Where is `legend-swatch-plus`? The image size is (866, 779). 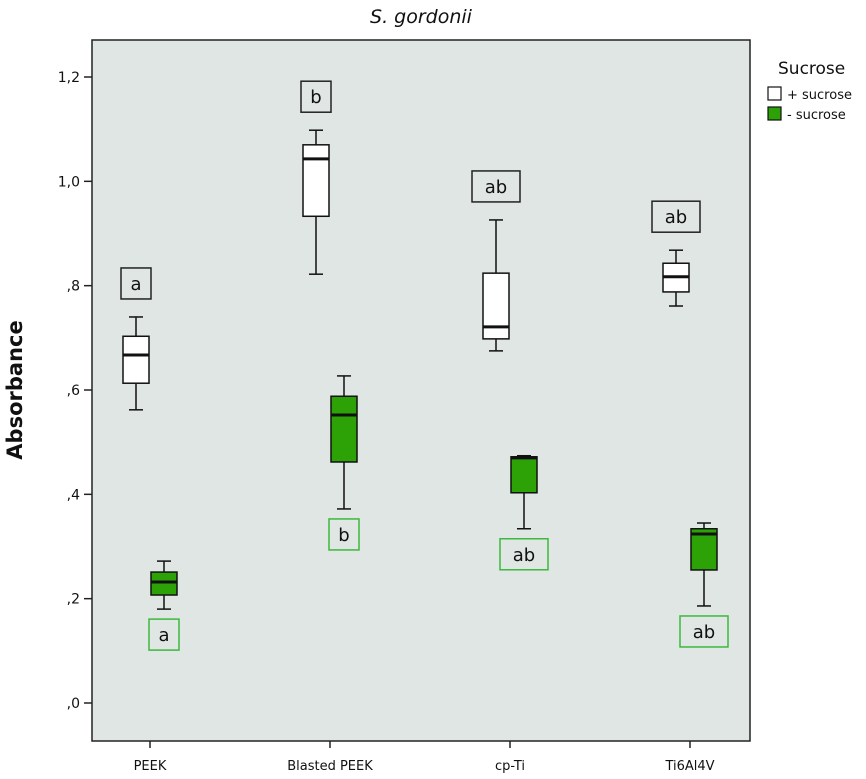 legend-swatch-plus is located at coordinates (774, 93).